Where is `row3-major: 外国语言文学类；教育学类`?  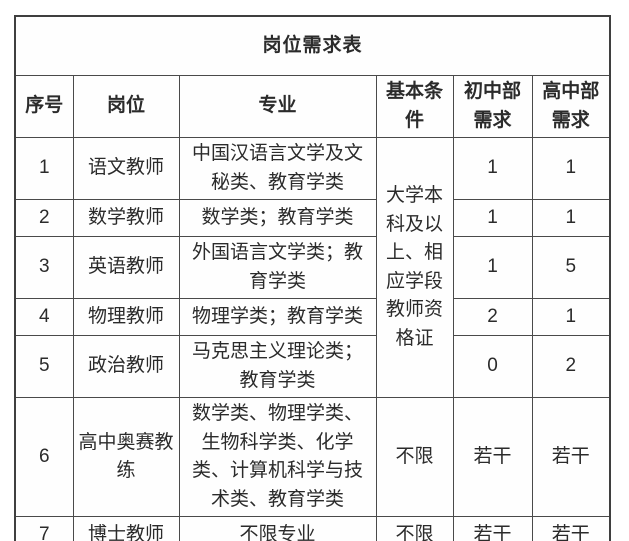 row3-major: 外国语言文学类；教育学类 is located at coordinates (277, 267).